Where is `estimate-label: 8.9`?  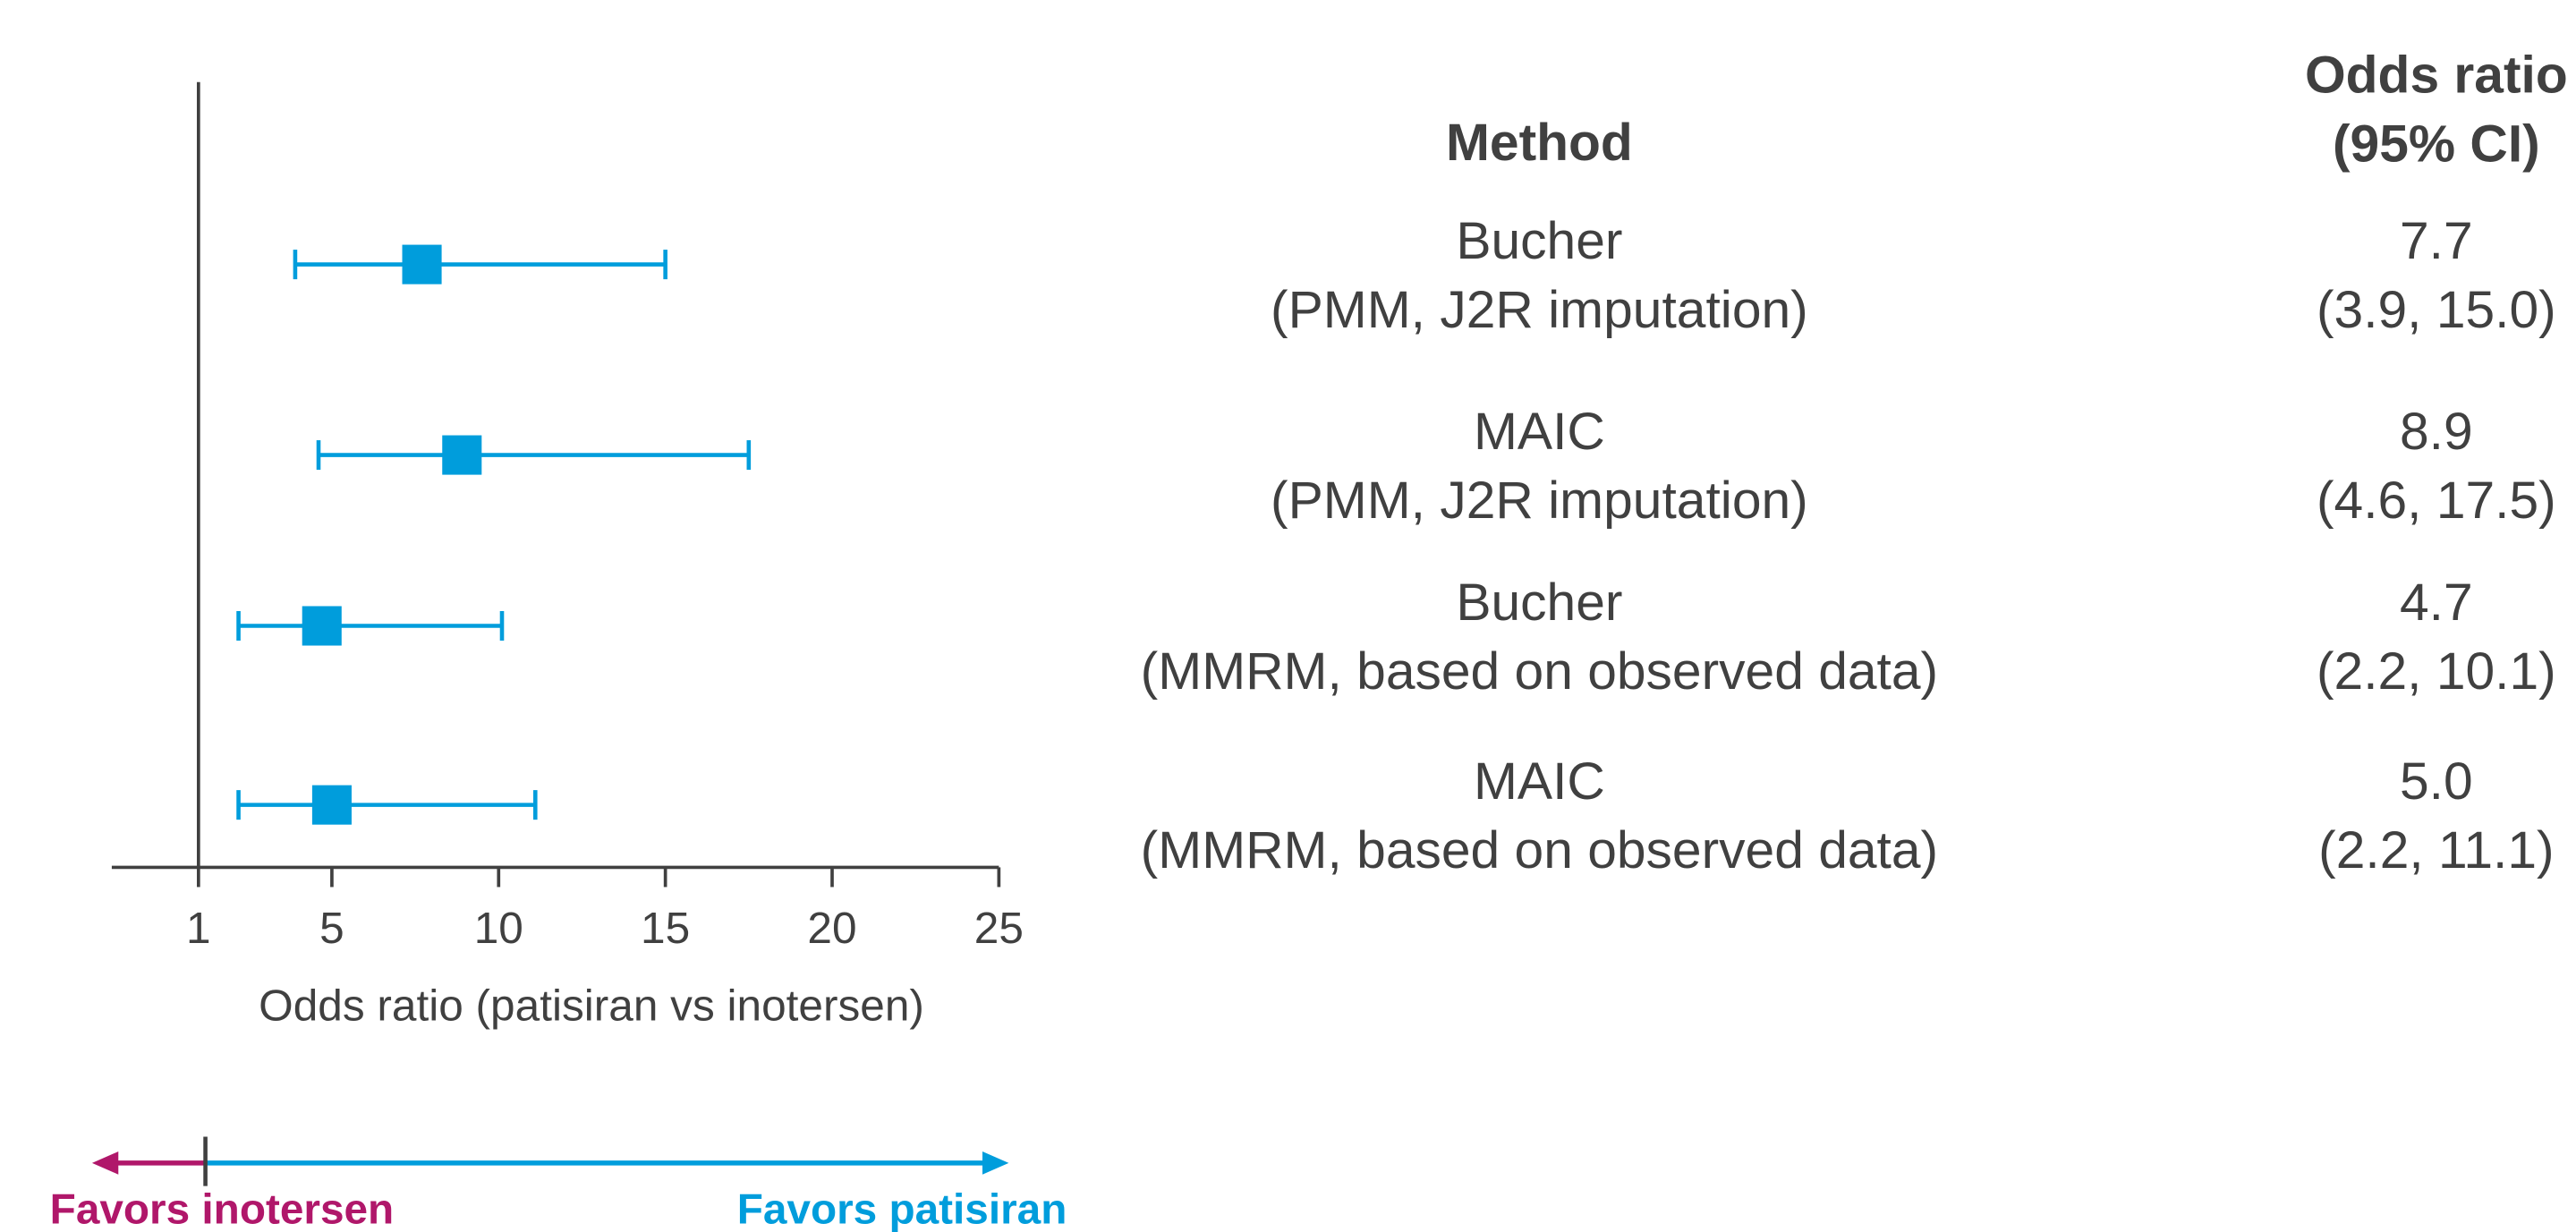 estimate-label: 8.9 is located at coordinates (2436, 432).